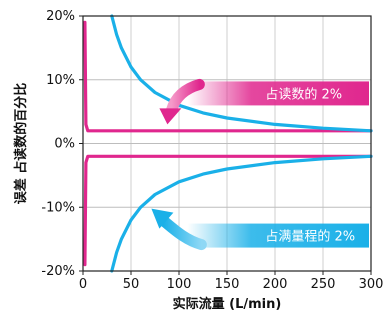 The height and width of the screenshot is (324, 390). What do you see at coordinates (64, 144) in the screenshot?
I see `y-tick-label: 0%` at bounding box center [64, 144].